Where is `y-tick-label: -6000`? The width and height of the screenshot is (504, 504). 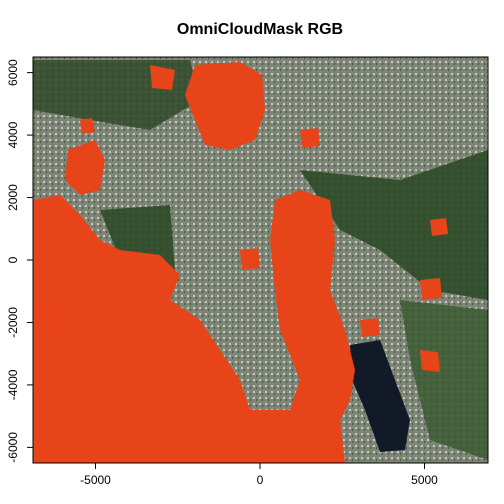 y-tick-label: -6000 is located at coordinates (13, 447).